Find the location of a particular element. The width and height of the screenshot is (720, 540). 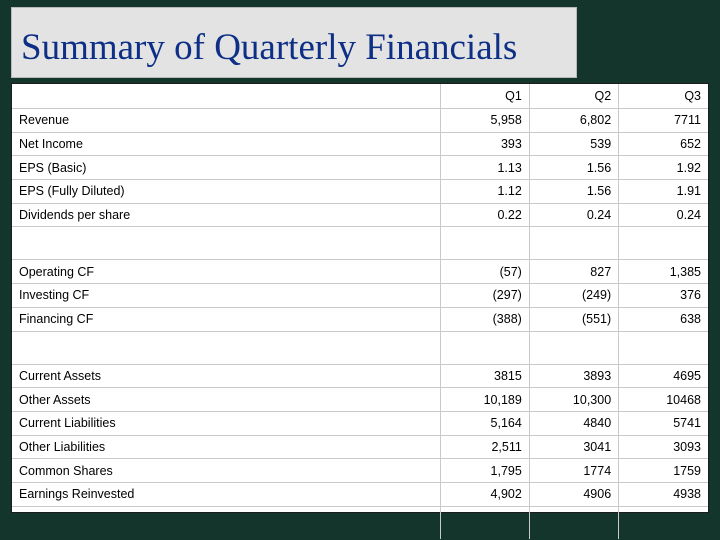

table-row: Earnings Reinvested 4,902 4906 4938 is located at coordinates (360, 494).